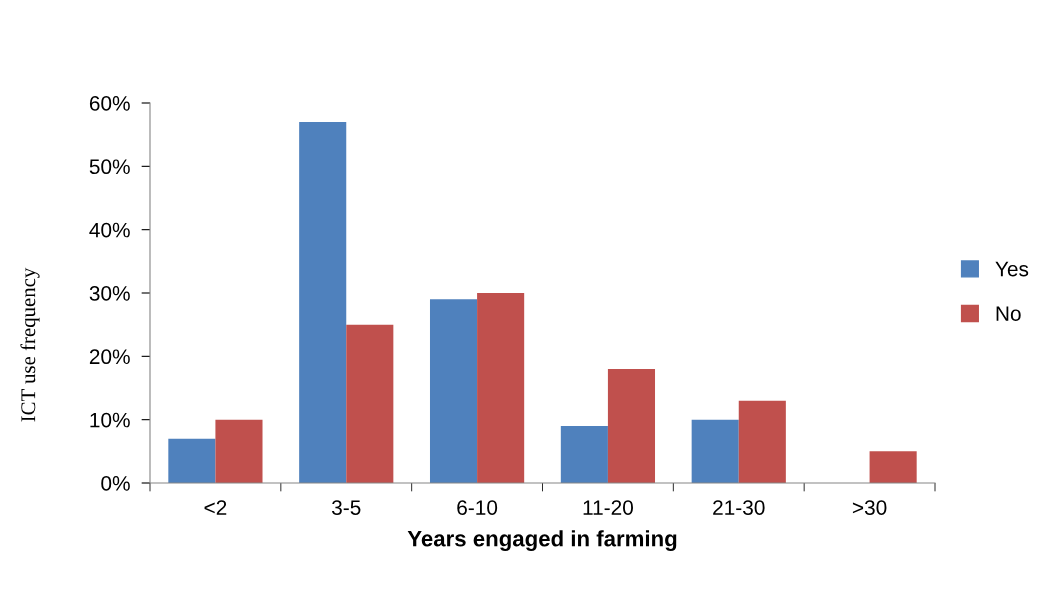 The width and height of the screenshot is (1041, 610). Describe the element at coordinates (869, 507) in the screenshot. I see `x-tick-label: >30` at that location.